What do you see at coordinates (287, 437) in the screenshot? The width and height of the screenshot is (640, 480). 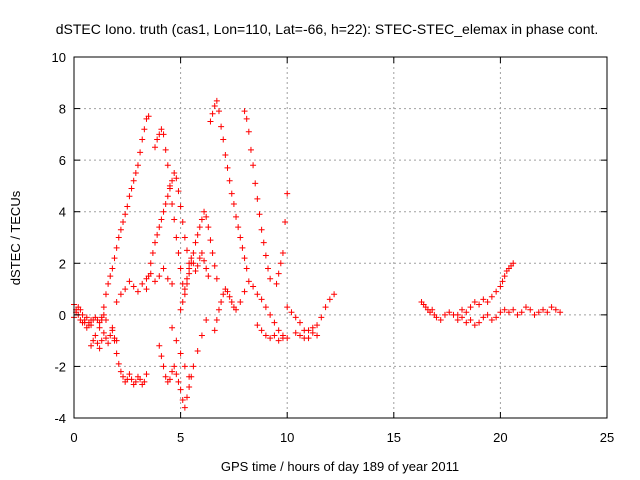 I see `x-tick-label: 10` at bounding box center [287, 437].